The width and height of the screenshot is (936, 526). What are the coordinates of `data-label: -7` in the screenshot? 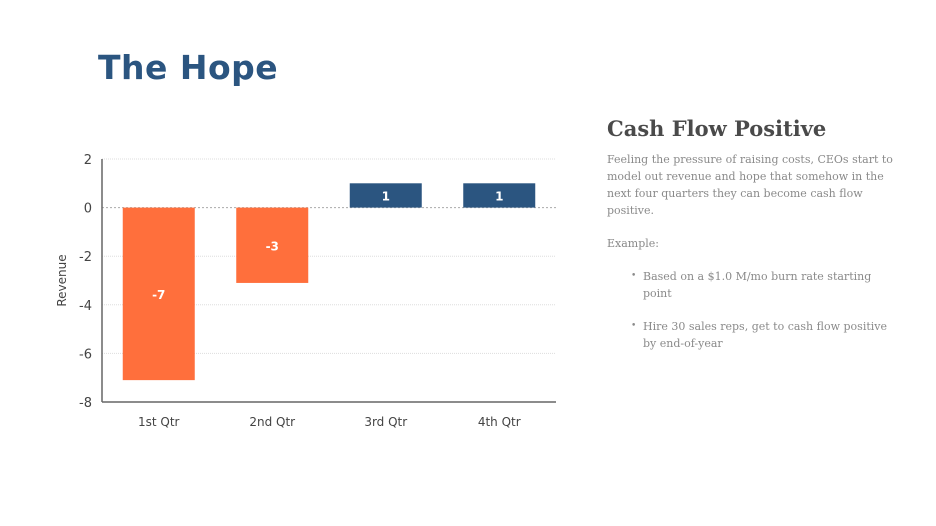 It's located at (158, 295).